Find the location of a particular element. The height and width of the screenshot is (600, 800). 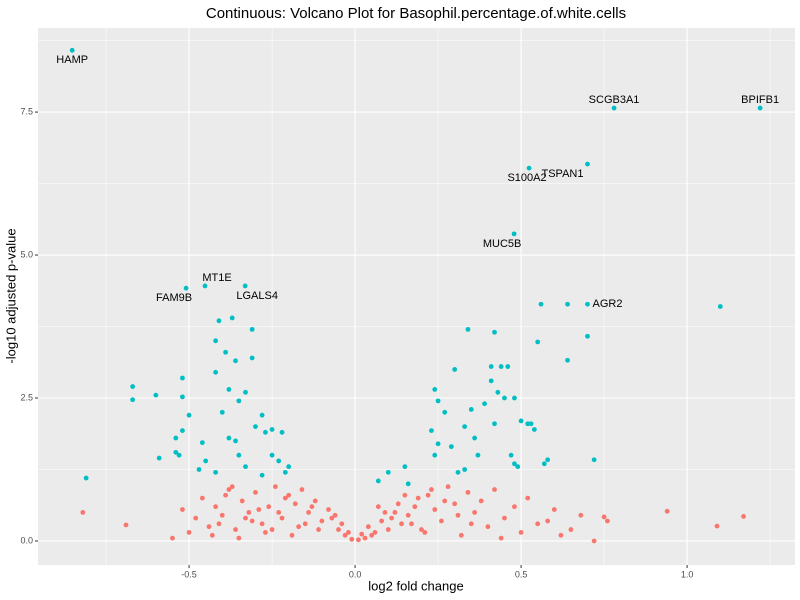

point-label: SCGB3A1 is located at coordinates (614, 100).